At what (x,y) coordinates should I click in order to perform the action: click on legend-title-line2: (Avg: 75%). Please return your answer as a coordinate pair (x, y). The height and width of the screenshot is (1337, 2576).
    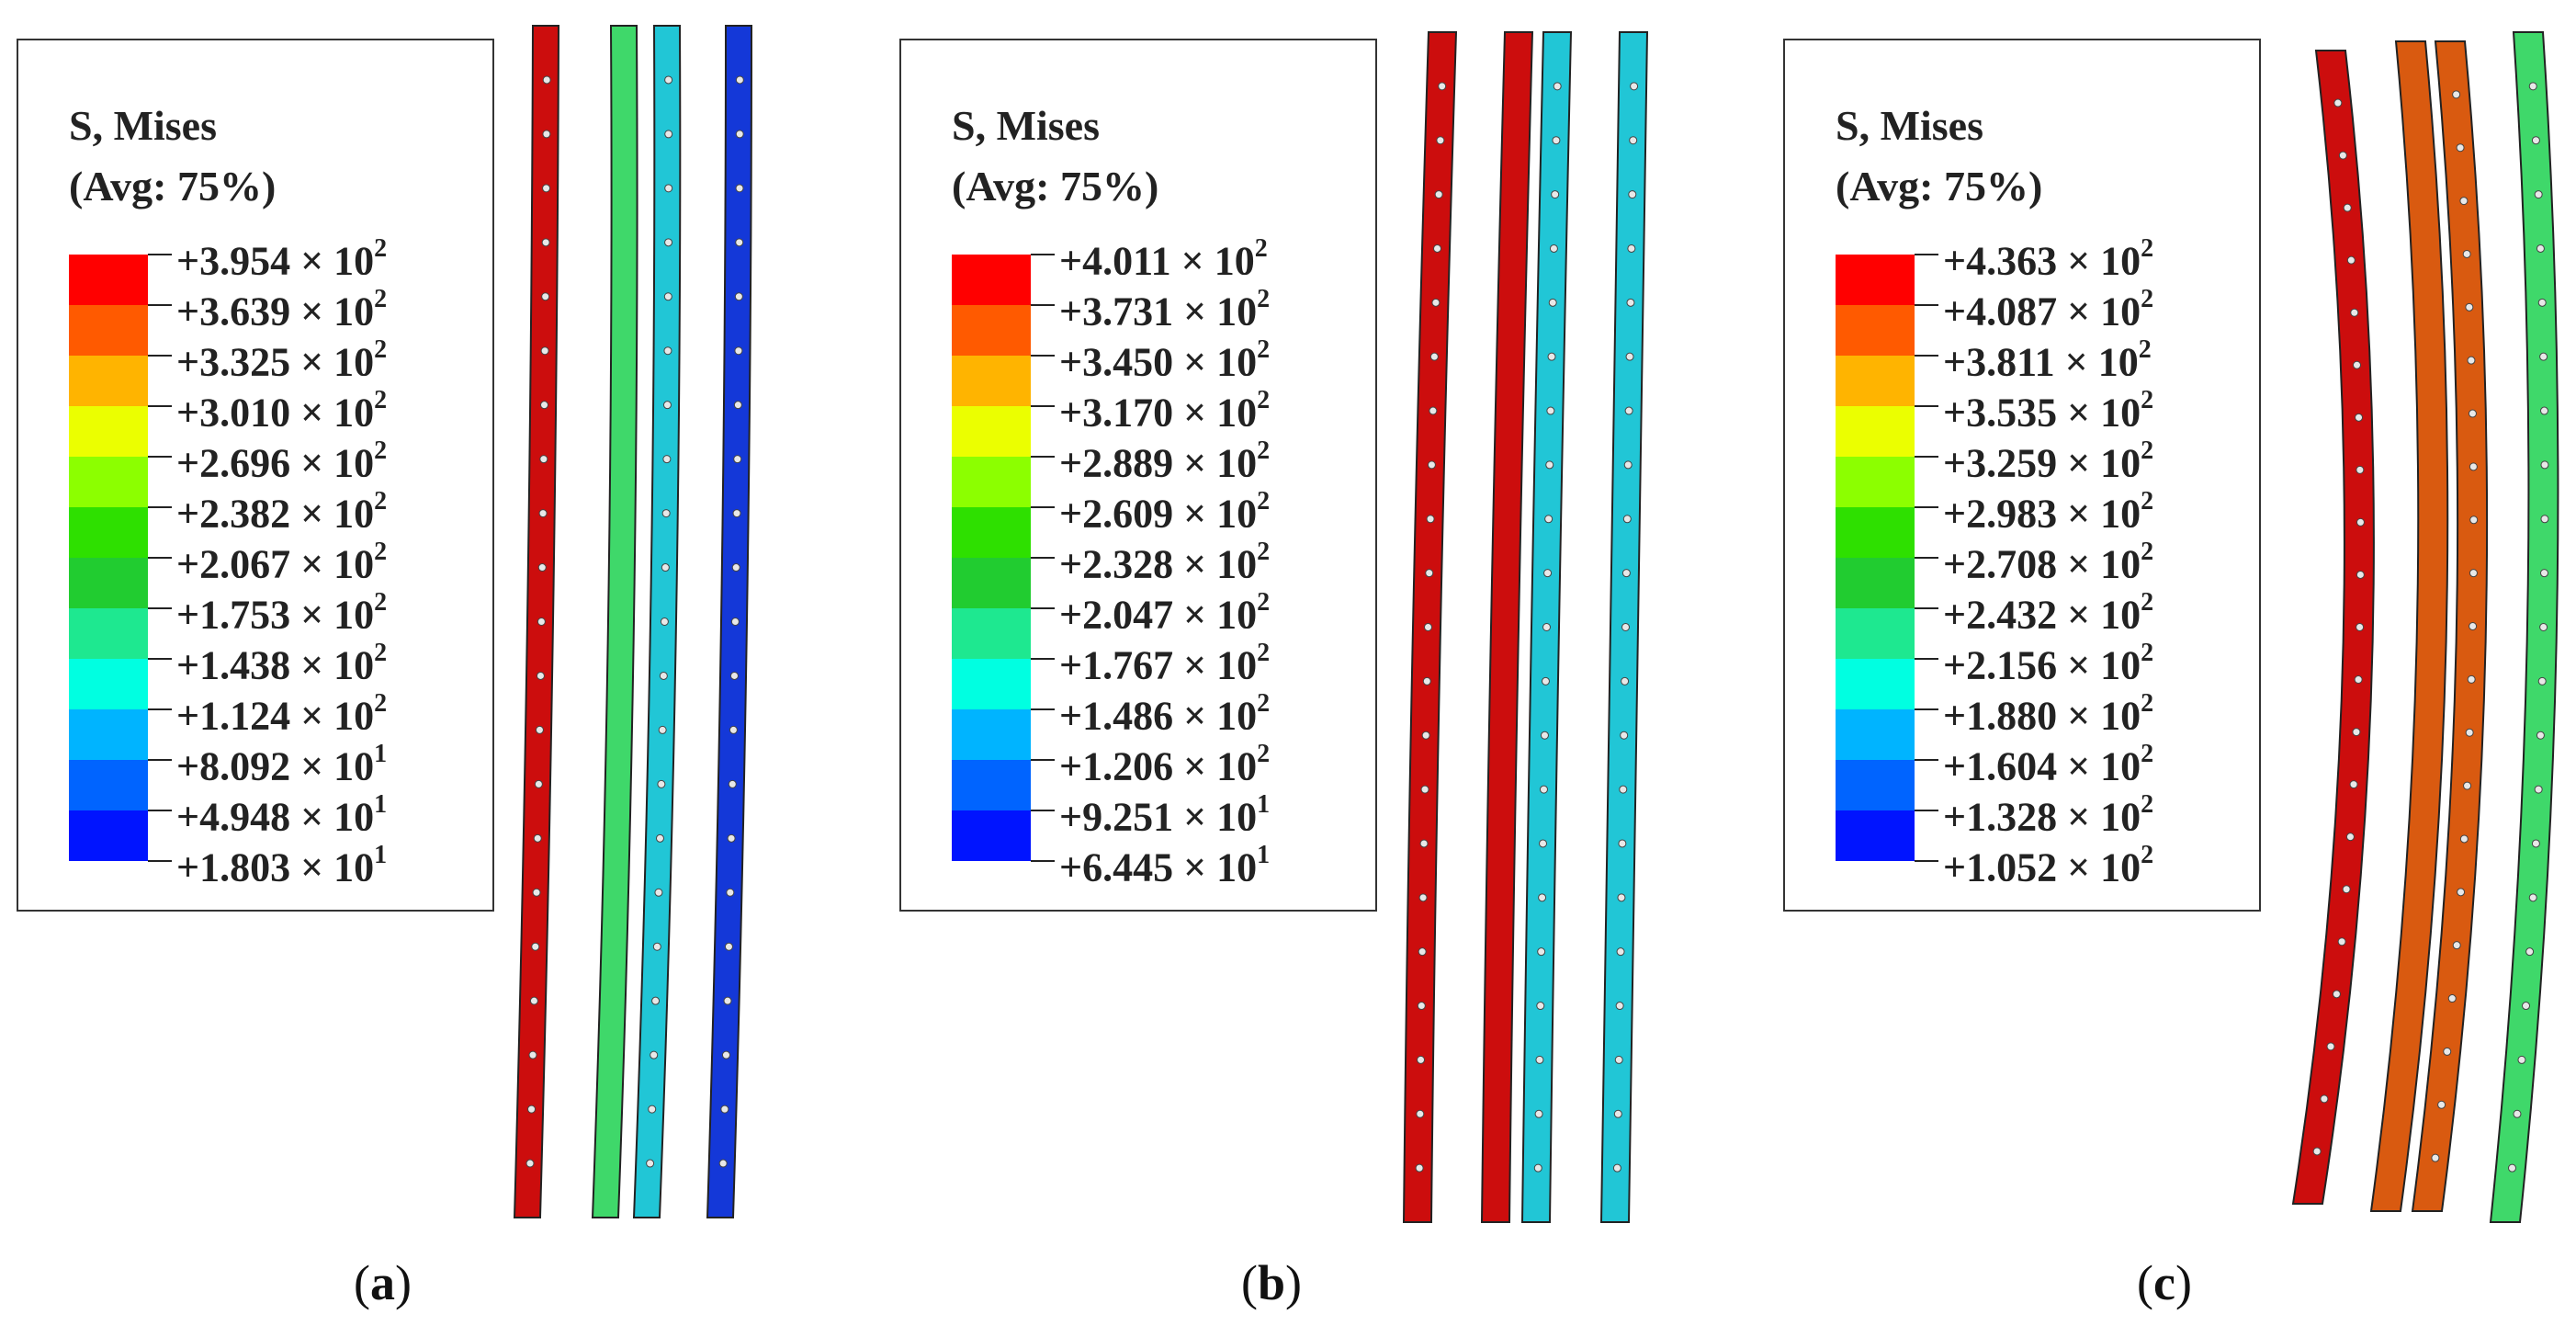
    Looking at the image, I should click on (1055, 186).